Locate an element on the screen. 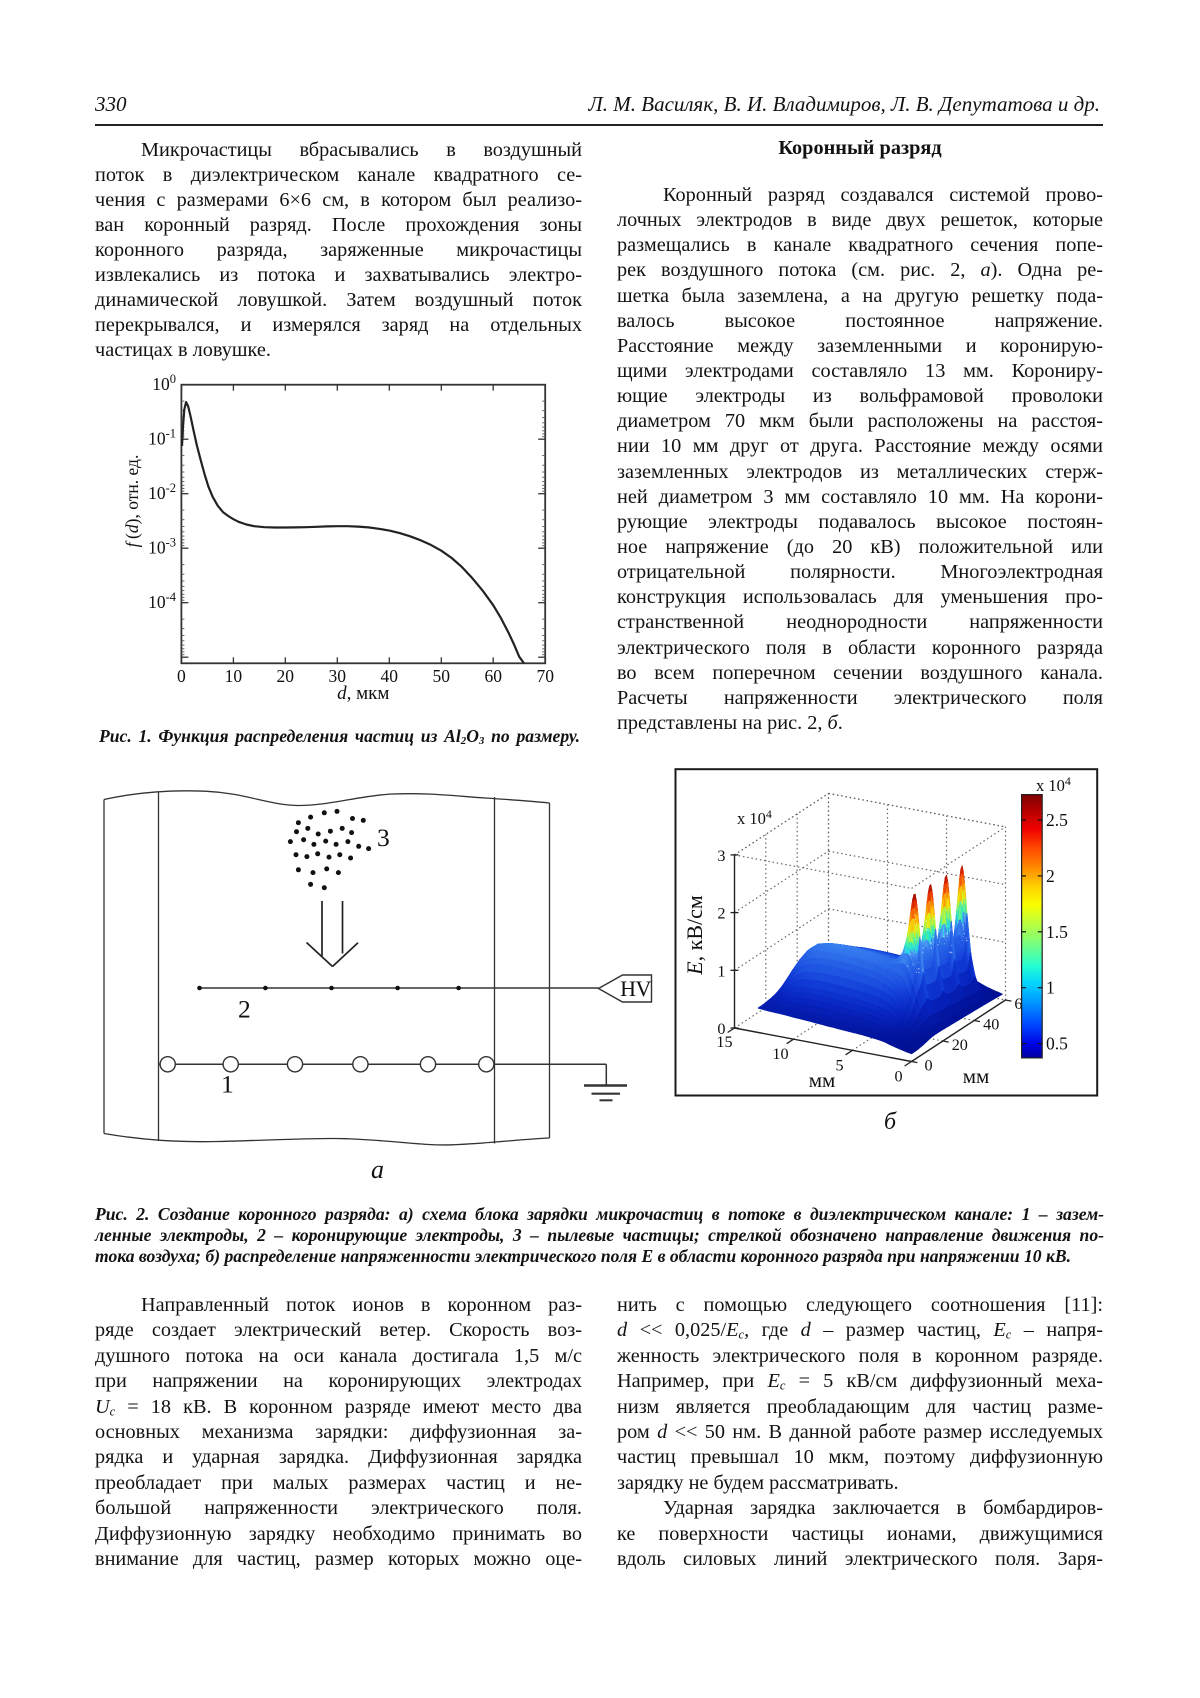  svg-text: б is located at coordinates (890, 1122).